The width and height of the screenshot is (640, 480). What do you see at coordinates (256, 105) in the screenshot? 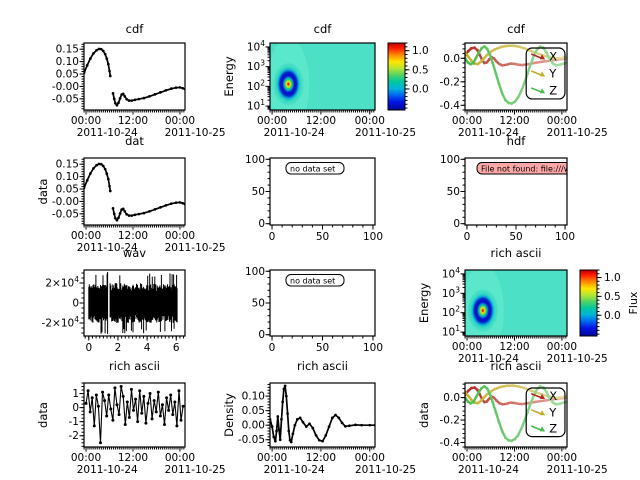
I see `y-tick-label: 101` at bounding box center [256, 105].